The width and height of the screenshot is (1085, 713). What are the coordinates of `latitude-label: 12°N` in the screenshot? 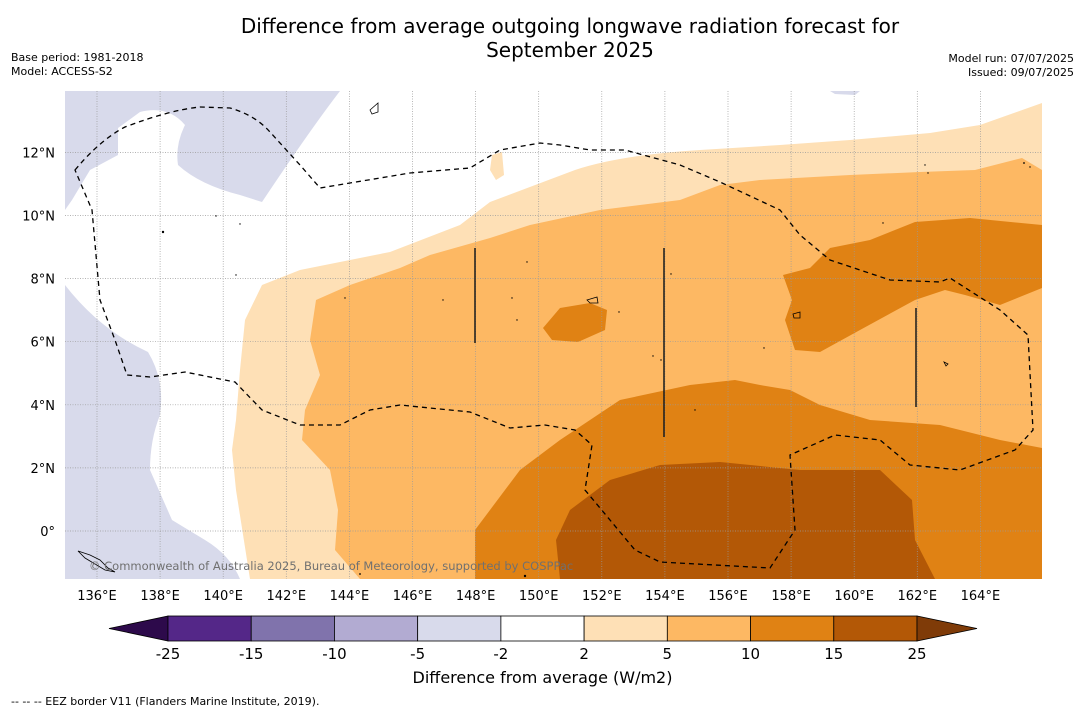 It's located at (38, 153).